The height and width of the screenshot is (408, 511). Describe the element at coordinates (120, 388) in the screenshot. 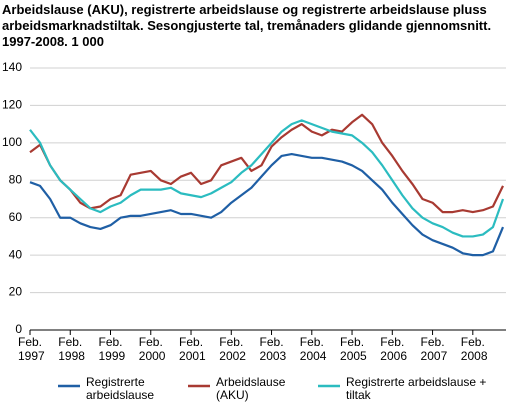

I see `legend-label: Registrerte arbeidslause` at that location.